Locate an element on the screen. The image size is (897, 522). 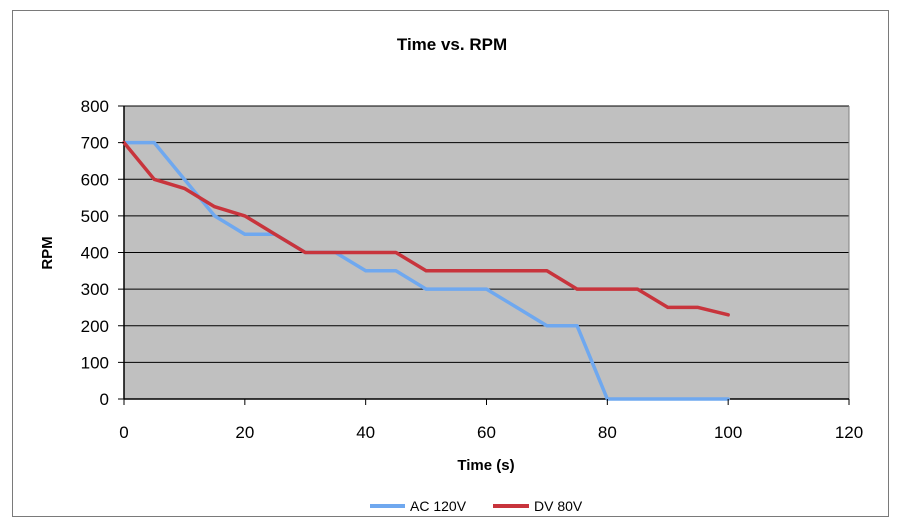
y-tick-label: 100 is located at coordinates (95, 362).